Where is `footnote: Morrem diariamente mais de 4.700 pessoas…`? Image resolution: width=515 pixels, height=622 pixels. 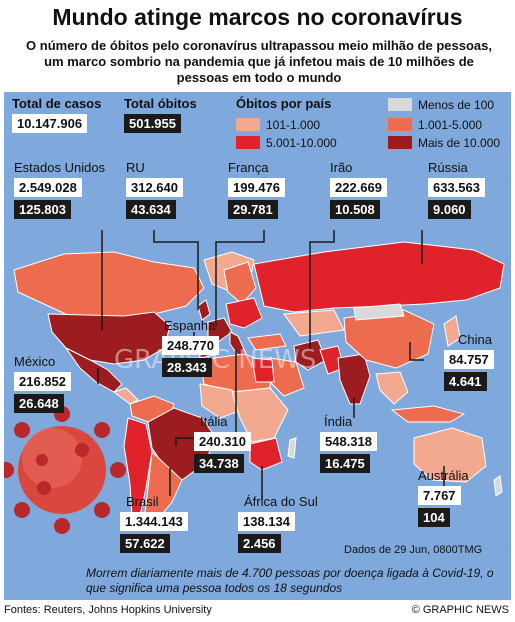 footnote: Morrem diariamente mais de 4.700 pessoas… is located at coordinates (290, 580).